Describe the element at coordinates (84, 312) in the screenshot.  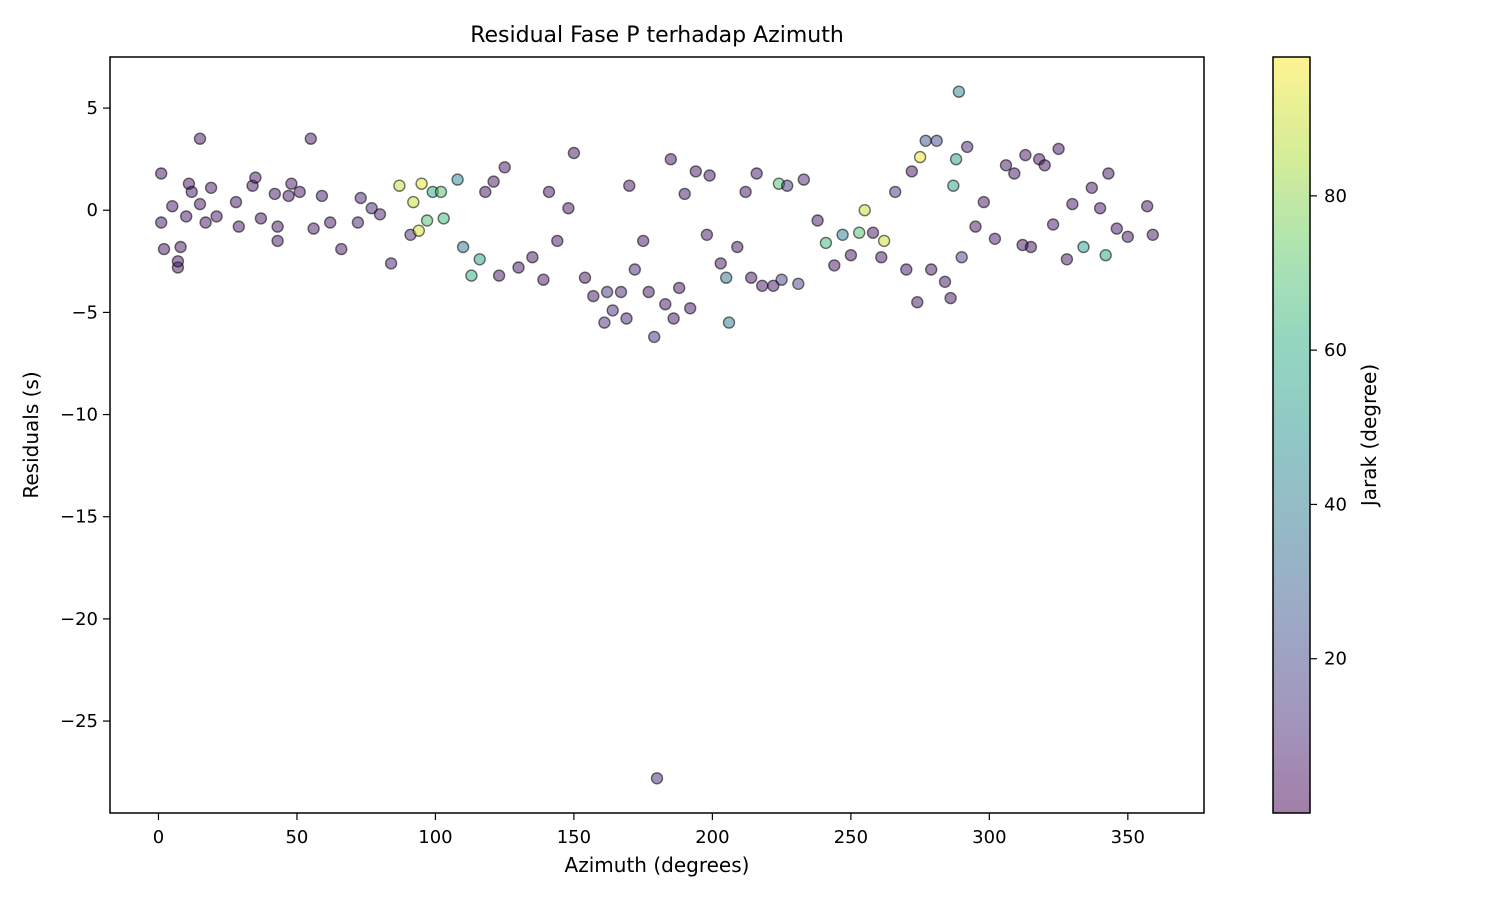
I see `y-tick-label: −5` at that location.